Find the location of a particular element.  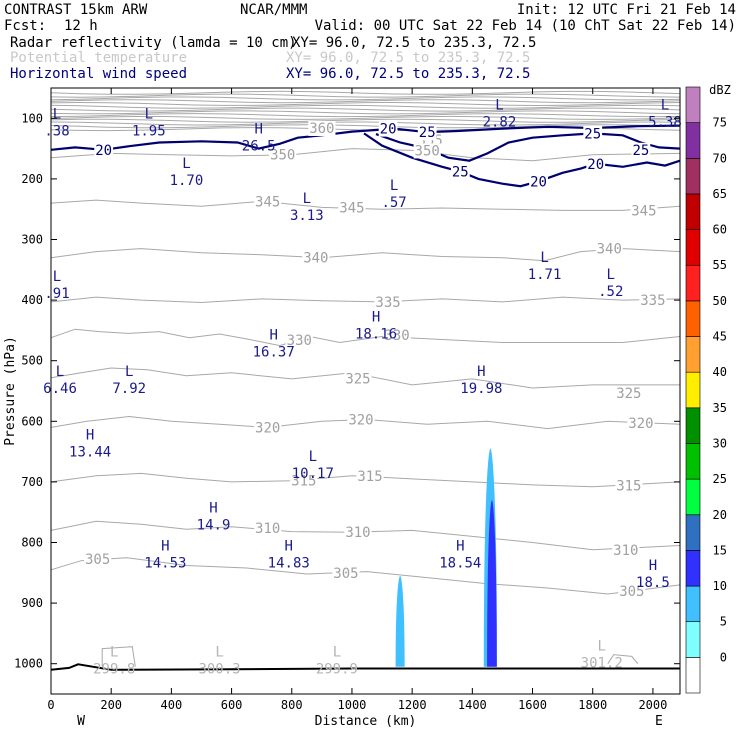

colorbar-tick-label: 10 is located at coordinates (720, 586).